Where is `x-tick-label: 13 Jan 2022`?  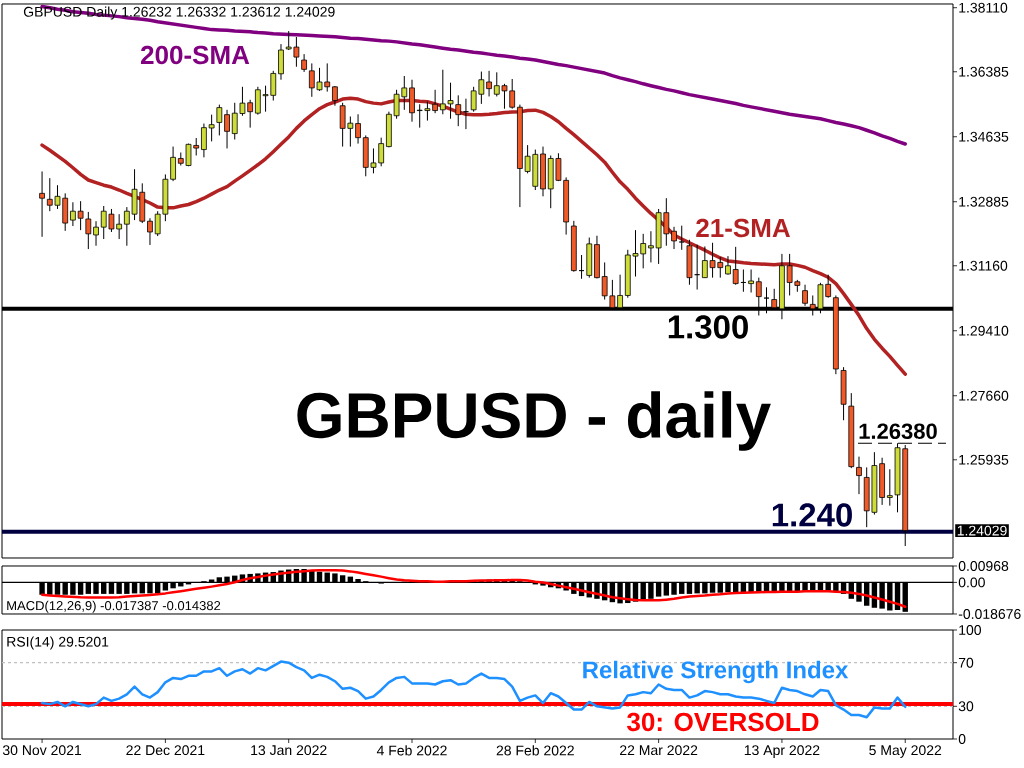
x-tick-label: 13 Jan 2022 is located at coordinates (289, 750).